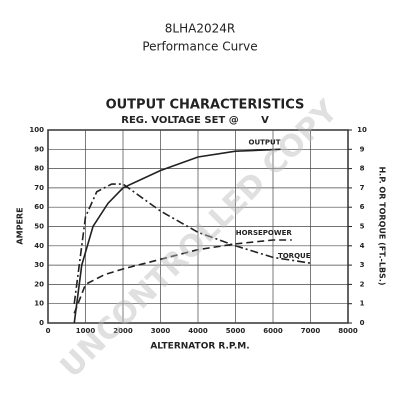 The height and width of the screenshot is (400, 400). I want to click on x-tick-label: 3000, so click(161, 331).